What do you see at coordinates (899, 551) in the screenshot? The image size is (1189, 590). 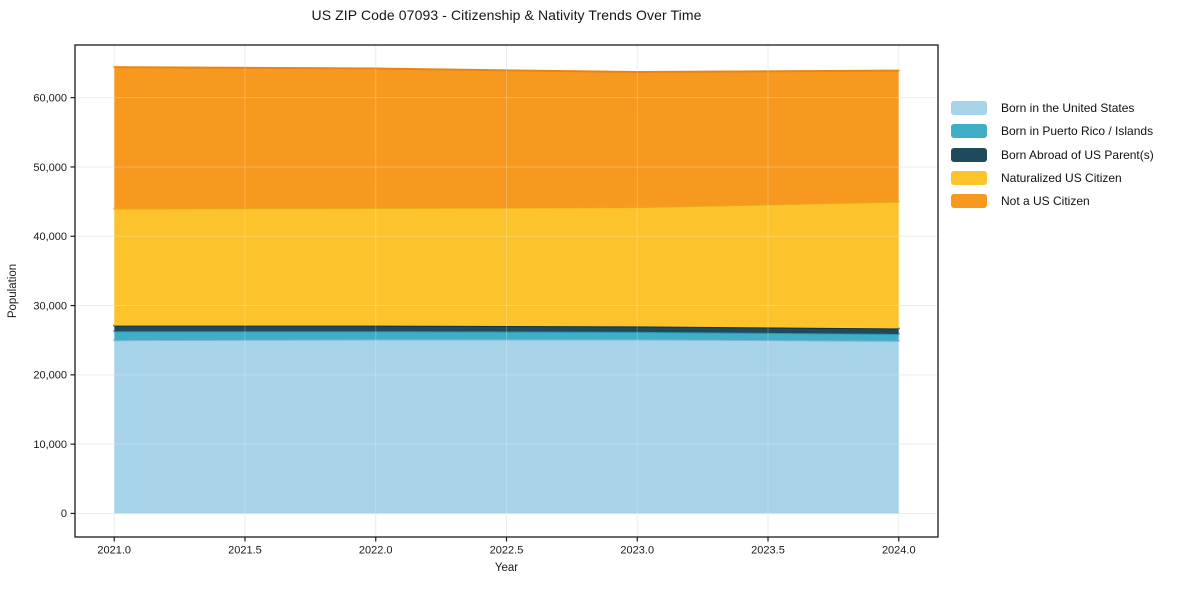 I see `x-tick-label: 2024.0` at bounding box center [899, 551].